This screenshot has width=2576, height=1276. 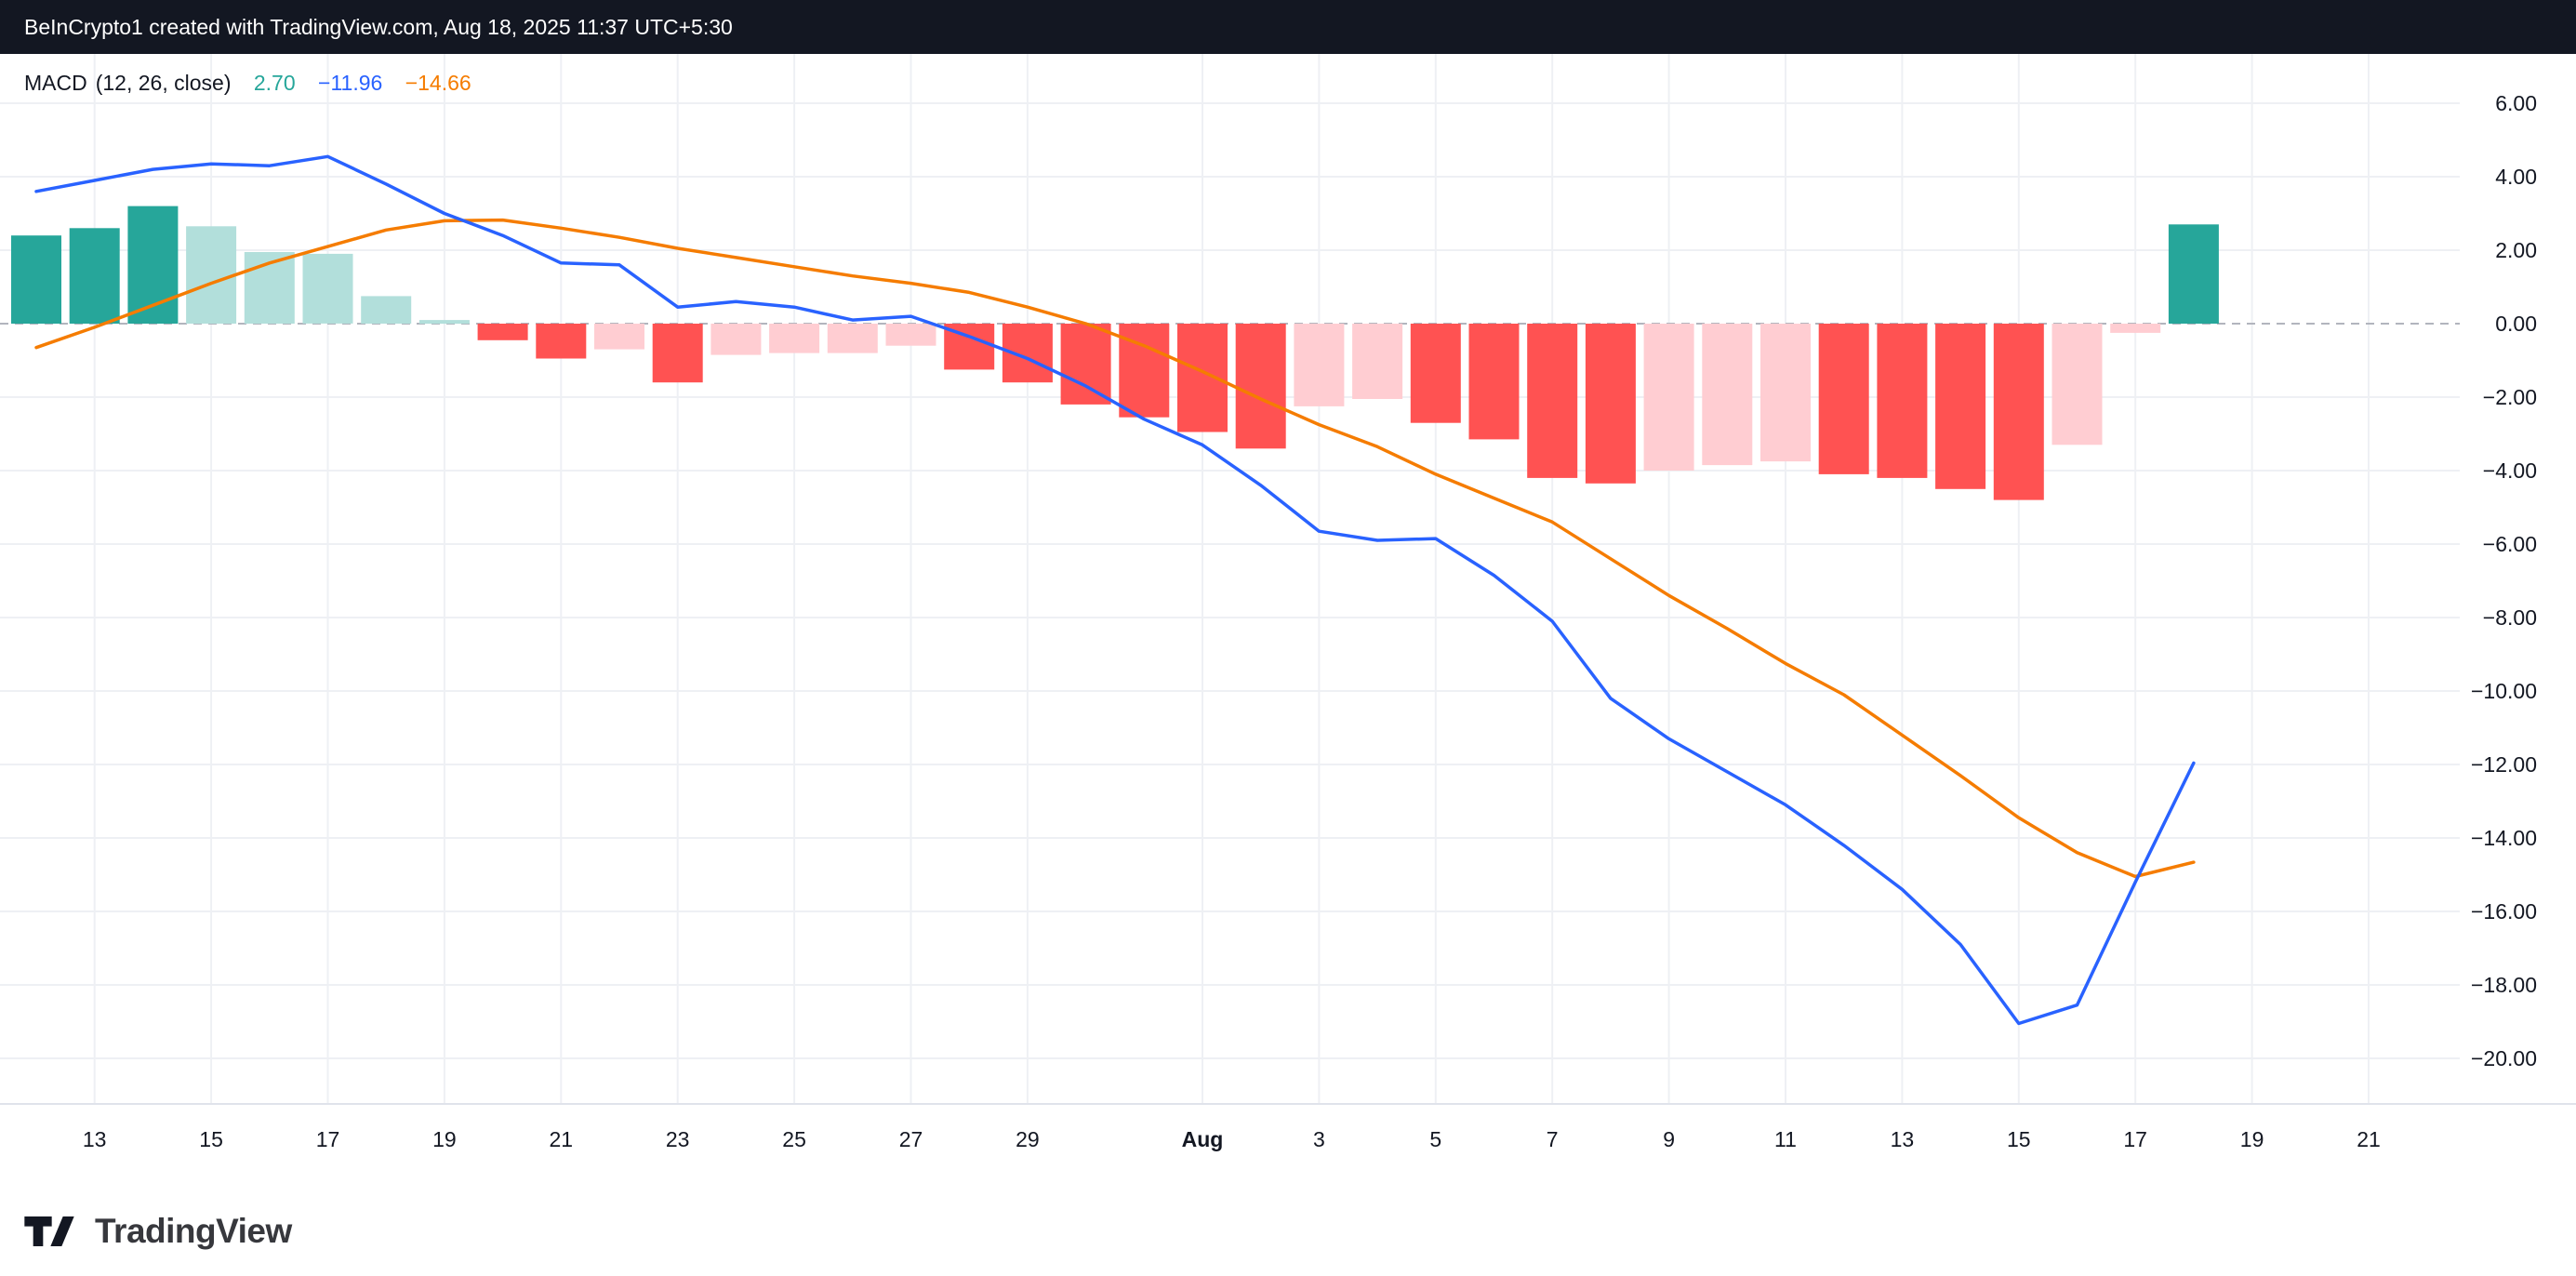 I want to click on macd-value: −11.96, so click(x=350, y=83).